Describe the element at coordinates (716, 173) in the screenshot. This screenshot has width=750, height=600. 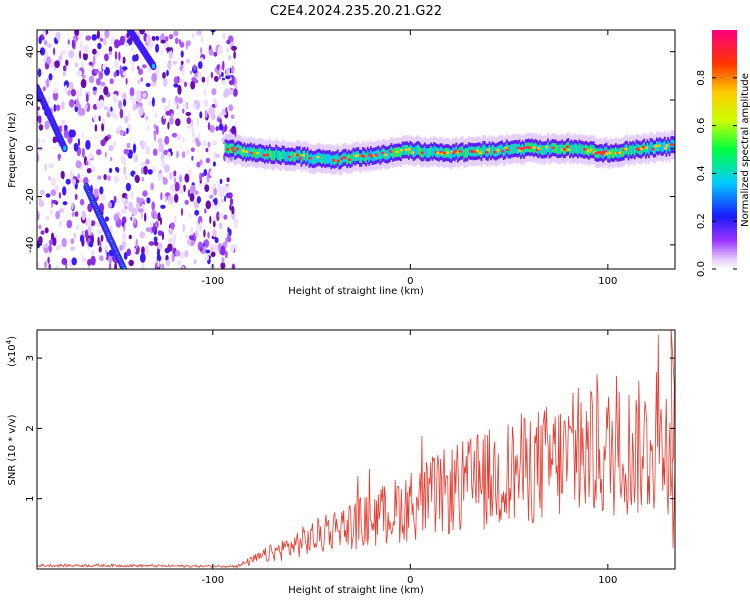
I see `colorbar-ticks: 0.0 0.2 0.4 0.6 0.8` at that location.